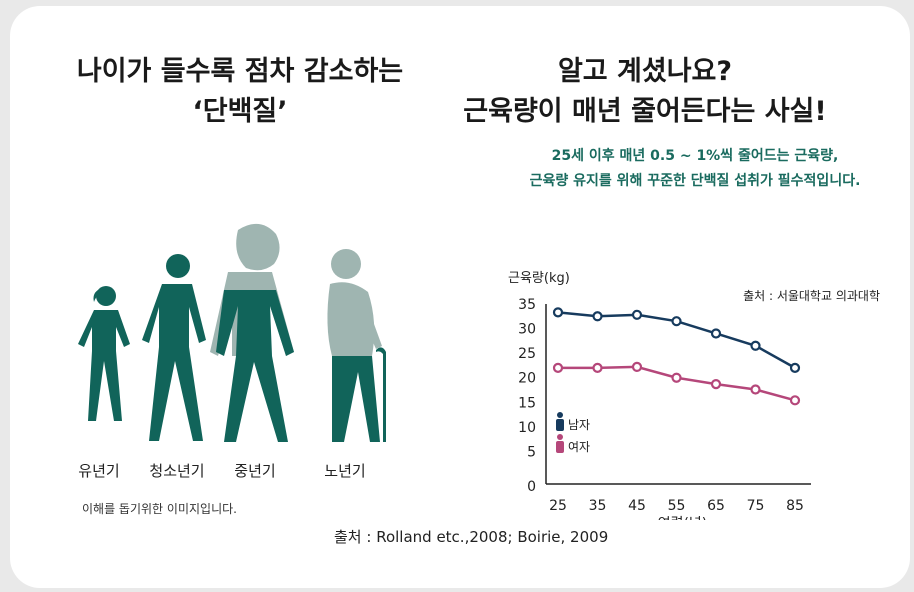 The height and width of the screenshot is (592, 914). Describe the element at coordinates (539, 278) in the screenshot. I see `y-axis-label: 근육량(kg)` at that location.